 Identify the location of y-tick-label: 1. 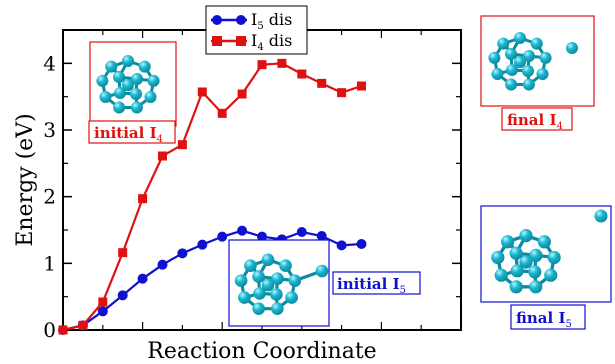
(49, 263).